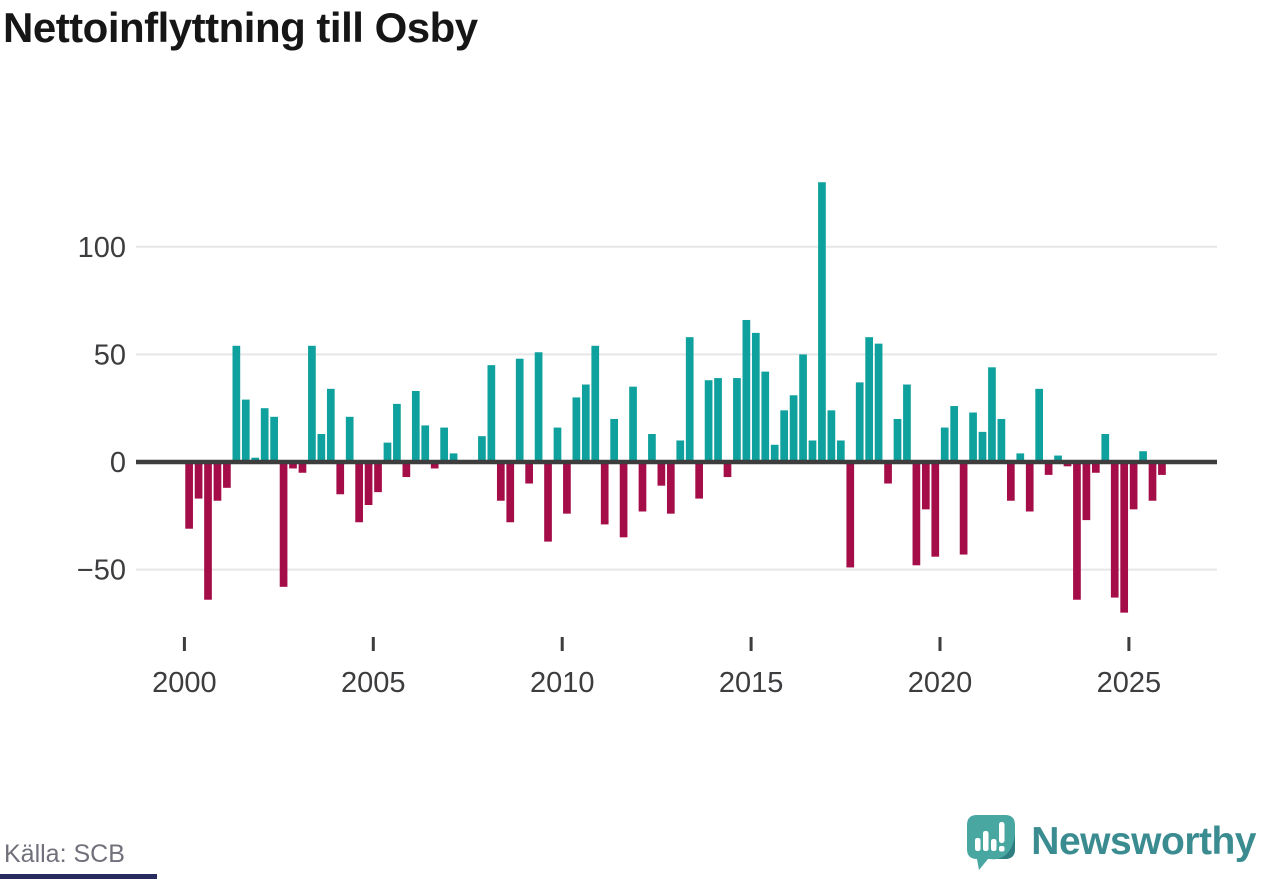 The height and width of the screenshot is (879, 1262). I want to click on bar-2011Q1, so click(604, 493).